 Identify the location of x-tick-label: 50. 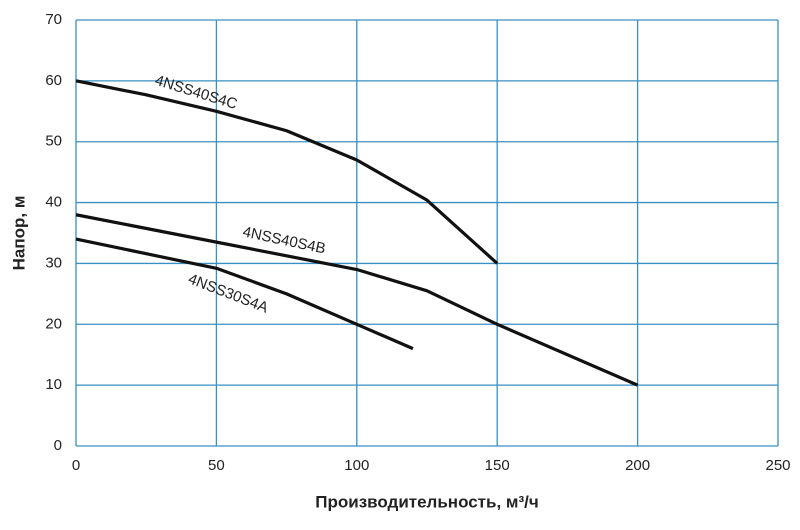
(216, 465).